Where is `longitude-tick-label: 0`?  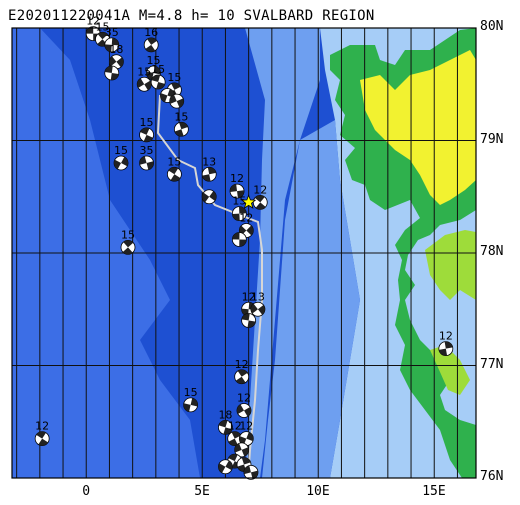
longitude-tick-label: 0 is located at coordinates (86, 491).